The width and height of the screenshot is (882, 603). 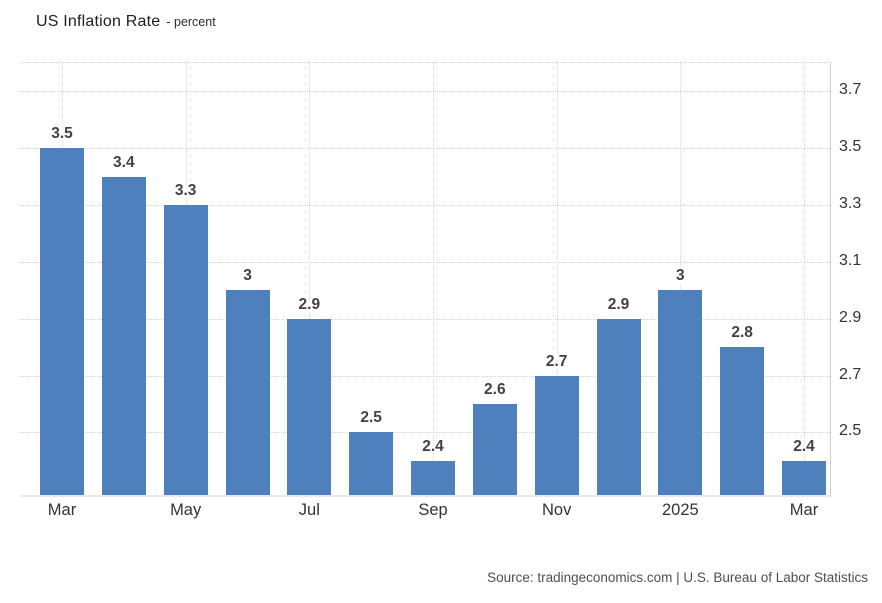 I want to click on x-tick-label: May, so click(x=186, y=510).